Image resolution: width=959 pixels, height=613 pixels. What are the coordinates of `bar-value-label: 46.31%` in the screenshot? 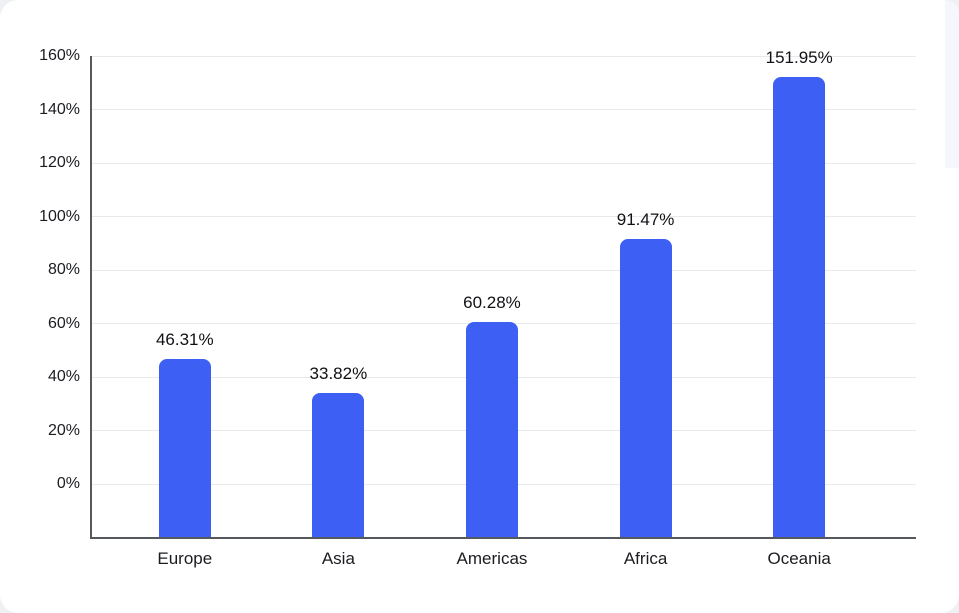 It's located at (184, 340).